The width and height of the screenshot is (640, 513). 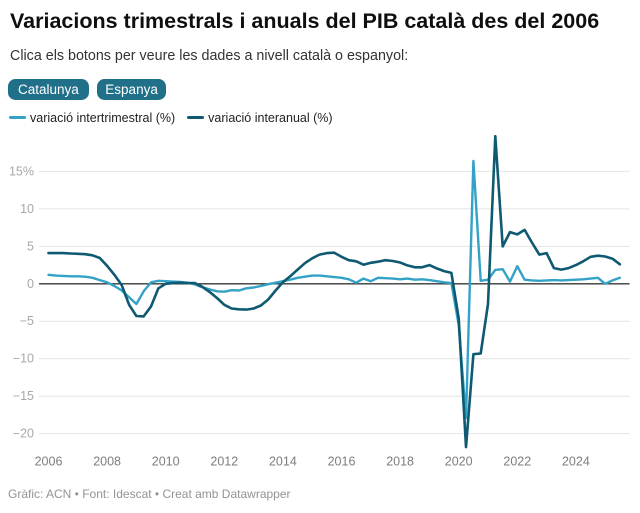 What do you see at coordinates (30, 284) in the screenshot?
I see `svg-text: 0` at bounding box center [30, 284].